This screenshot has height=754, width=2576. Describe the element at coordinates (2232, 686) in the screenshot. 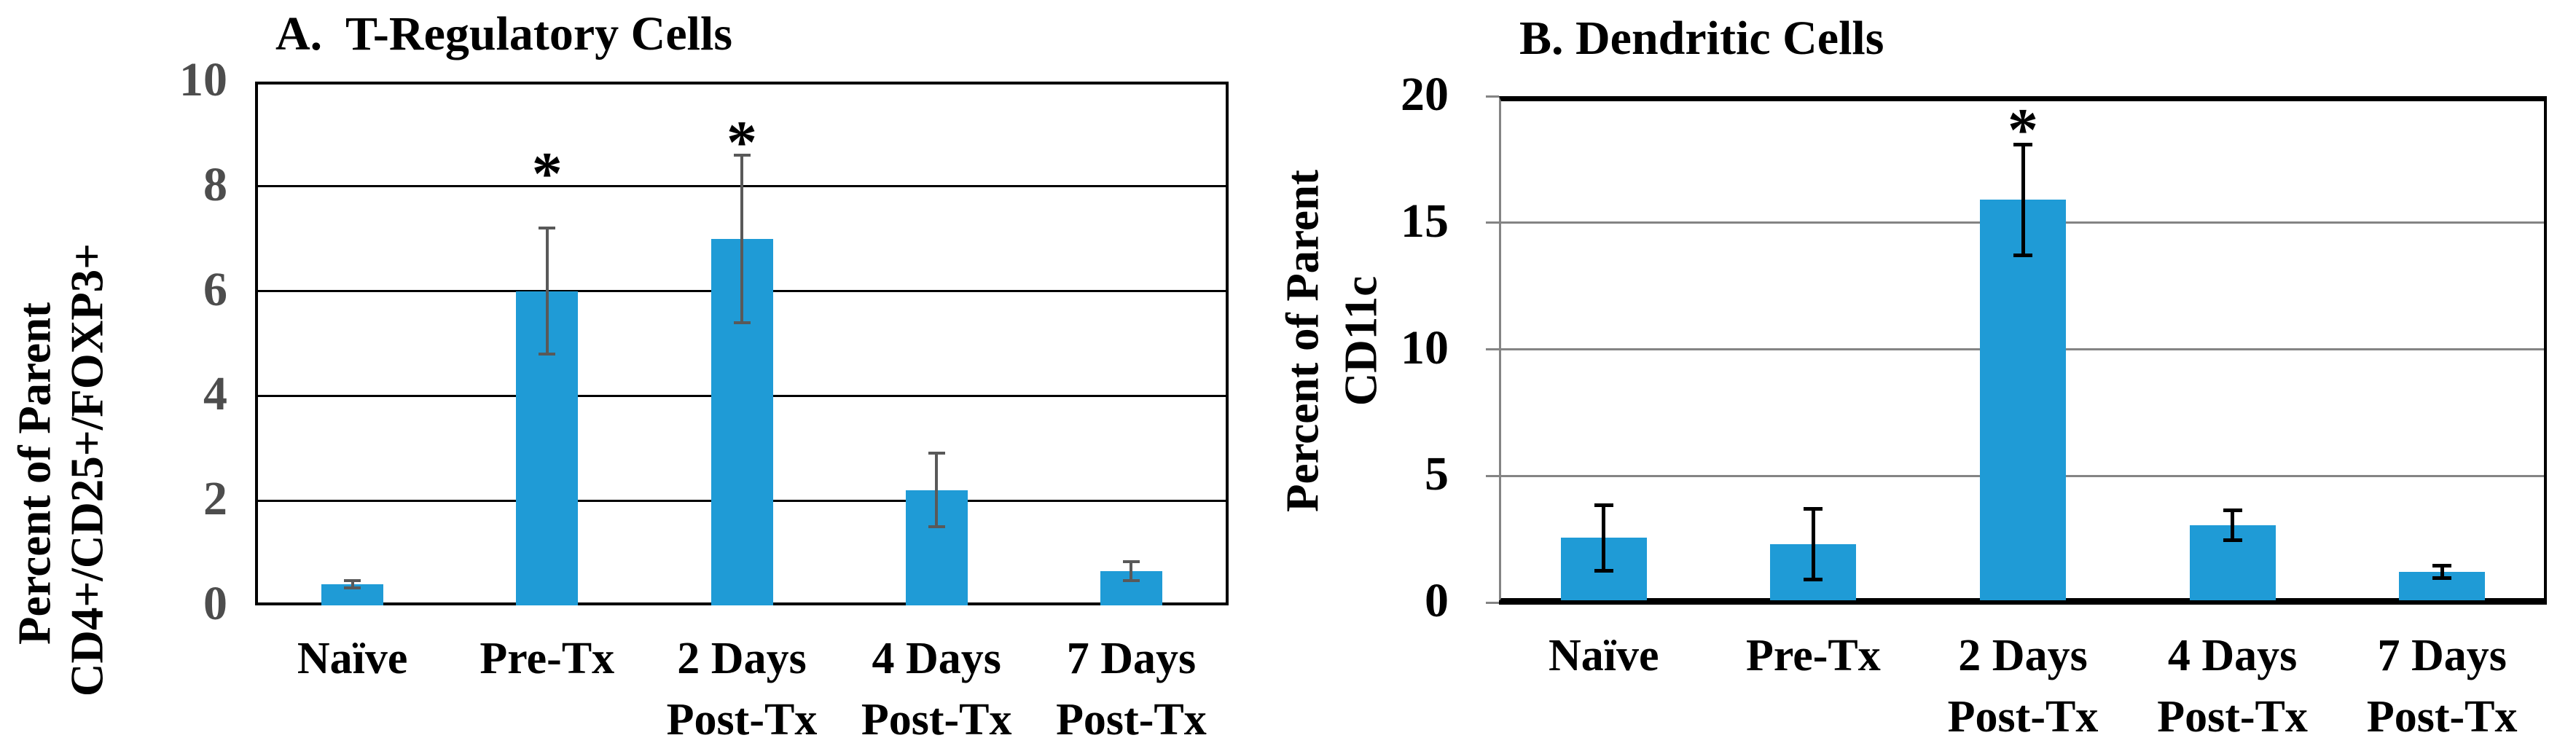

I see `panel-b-x-label-3: 4 Days Post-Tx` at that location.